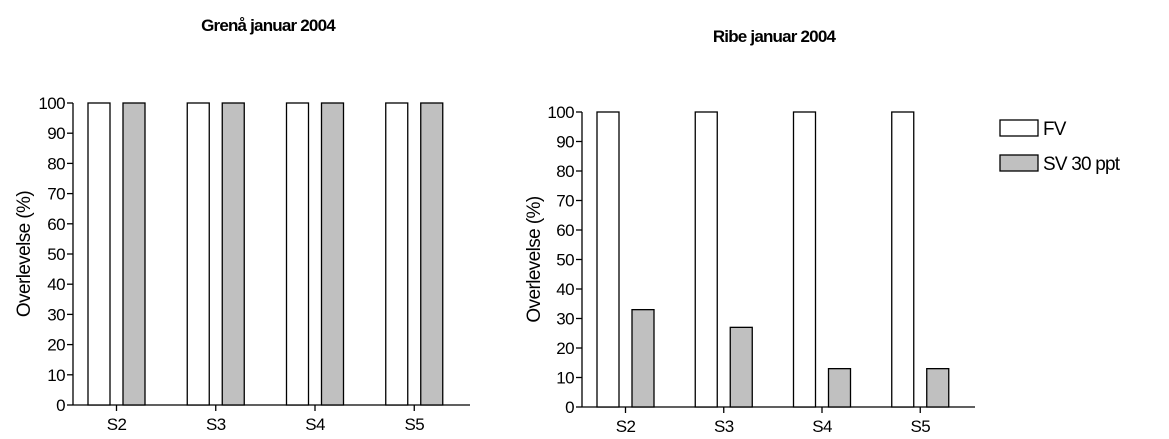 The width and height of the screenshot is (1169, 439). I want to click on chart-title: Ribe januar 2004, so click(775, 36).